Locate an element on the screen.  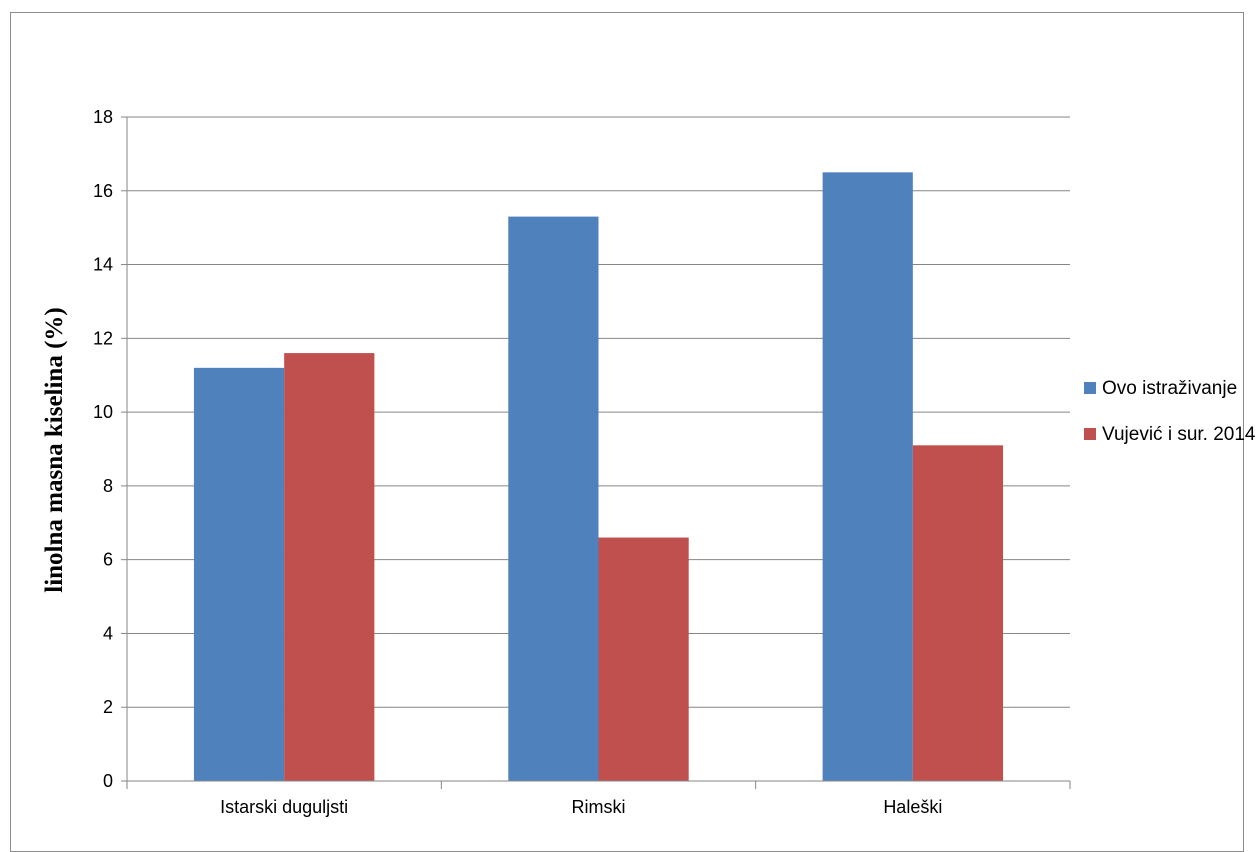
y-axis-label: linolna masna kiselina (%) is located at coordinates (54, 449).